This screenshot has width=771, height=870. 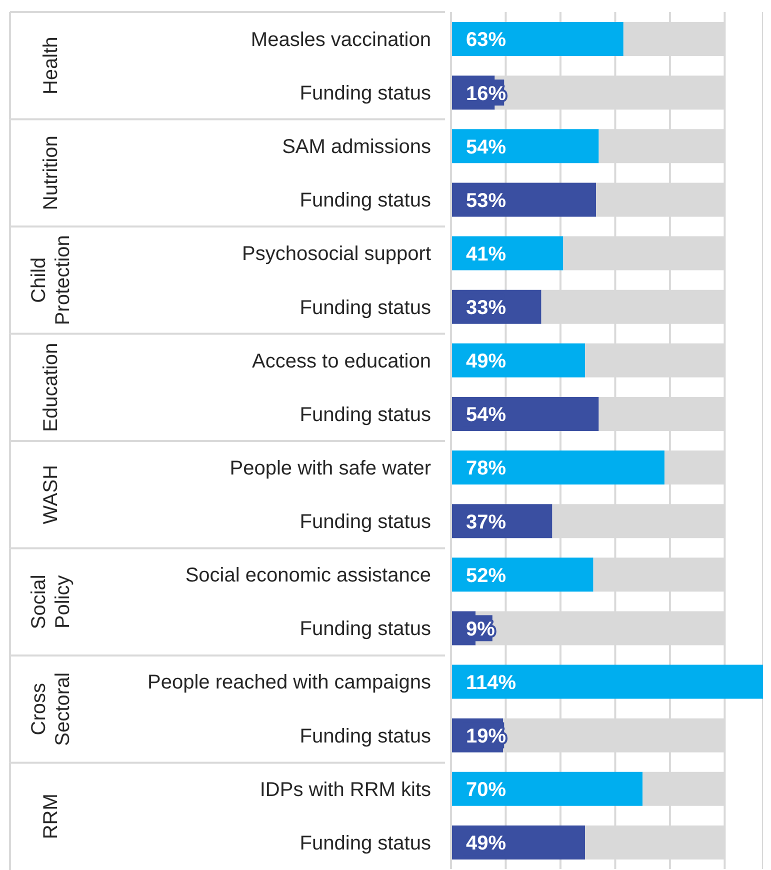 What do you see at coordinates (51, 387) in the screenshot?
I see `text: Education` at bounding box center [51, 387].